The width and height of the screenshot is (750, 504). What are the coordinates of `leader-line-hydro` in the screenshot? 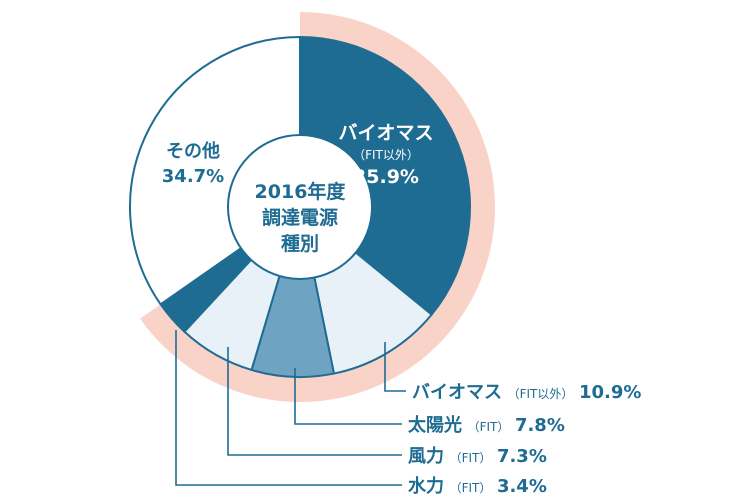 It's located at (288, 408).